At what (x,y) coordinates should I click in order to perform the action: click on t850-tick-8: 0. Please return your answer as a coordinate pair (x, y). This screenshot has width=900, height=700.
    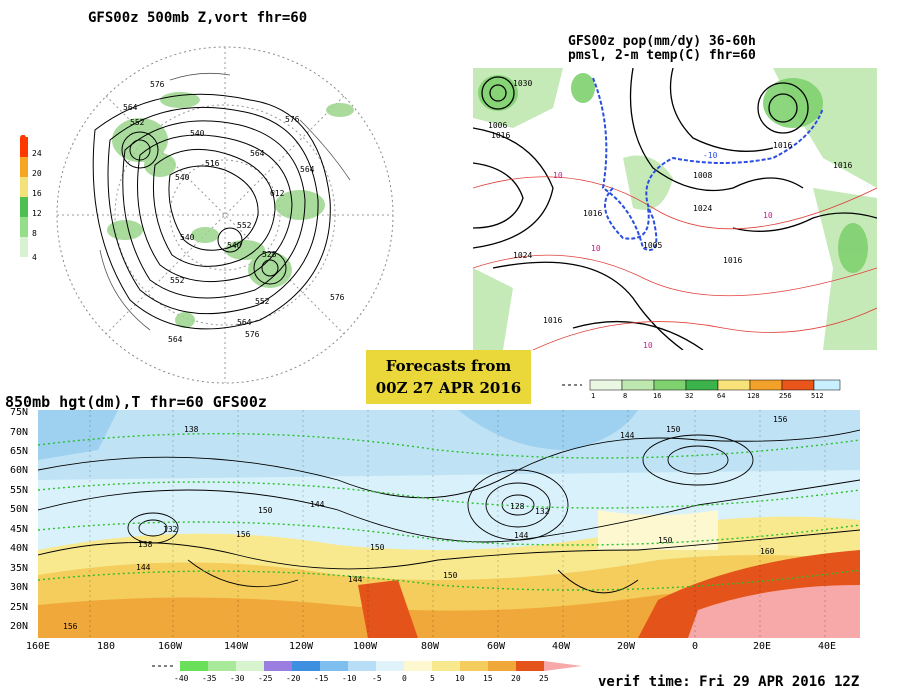
    Looking at the image, I should click on (404, 678).